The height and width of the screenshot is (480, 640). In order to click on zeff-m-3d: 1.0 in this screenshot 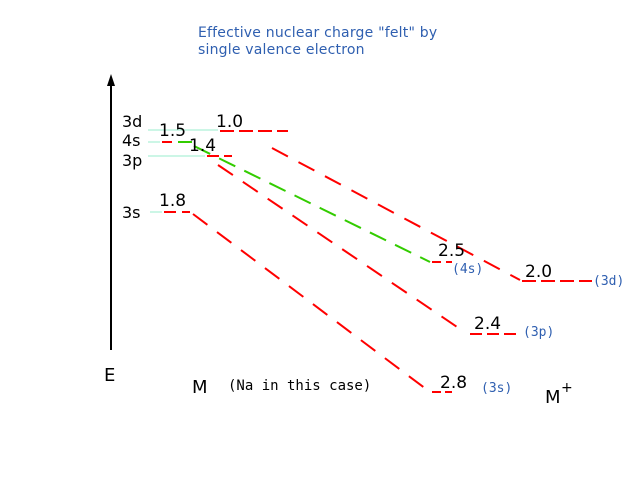, I will do `click(229, 122)`.